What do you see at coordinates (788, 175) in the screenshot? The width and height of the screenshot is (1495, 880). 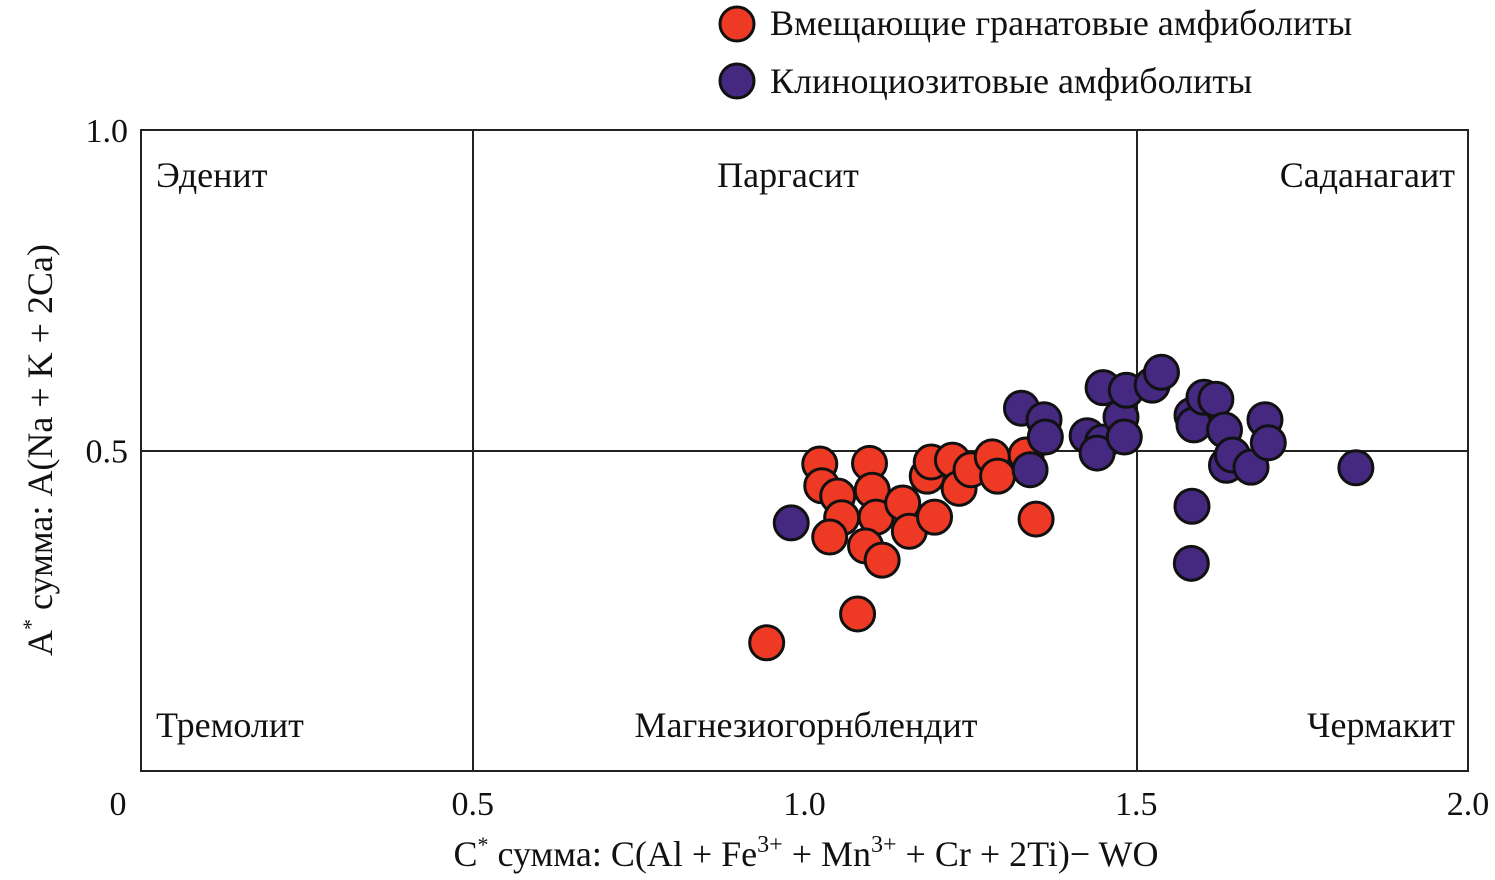 I see `field-label-pargasite: Паргасит` at bounding box center [788, 175].